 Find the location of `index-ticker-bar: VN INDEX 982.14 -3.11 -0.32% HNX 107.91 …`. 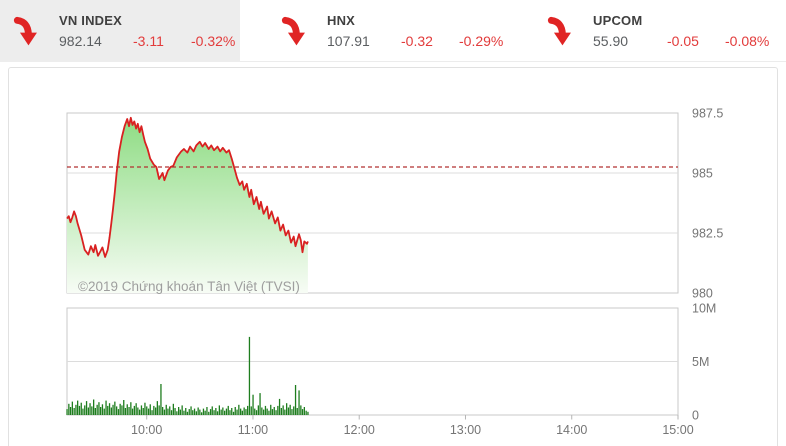

index-ticker-bar: VN INDEX 982.14 -3.11 -0.32% HNX 107.91 … is located at coordinates (393, 31).